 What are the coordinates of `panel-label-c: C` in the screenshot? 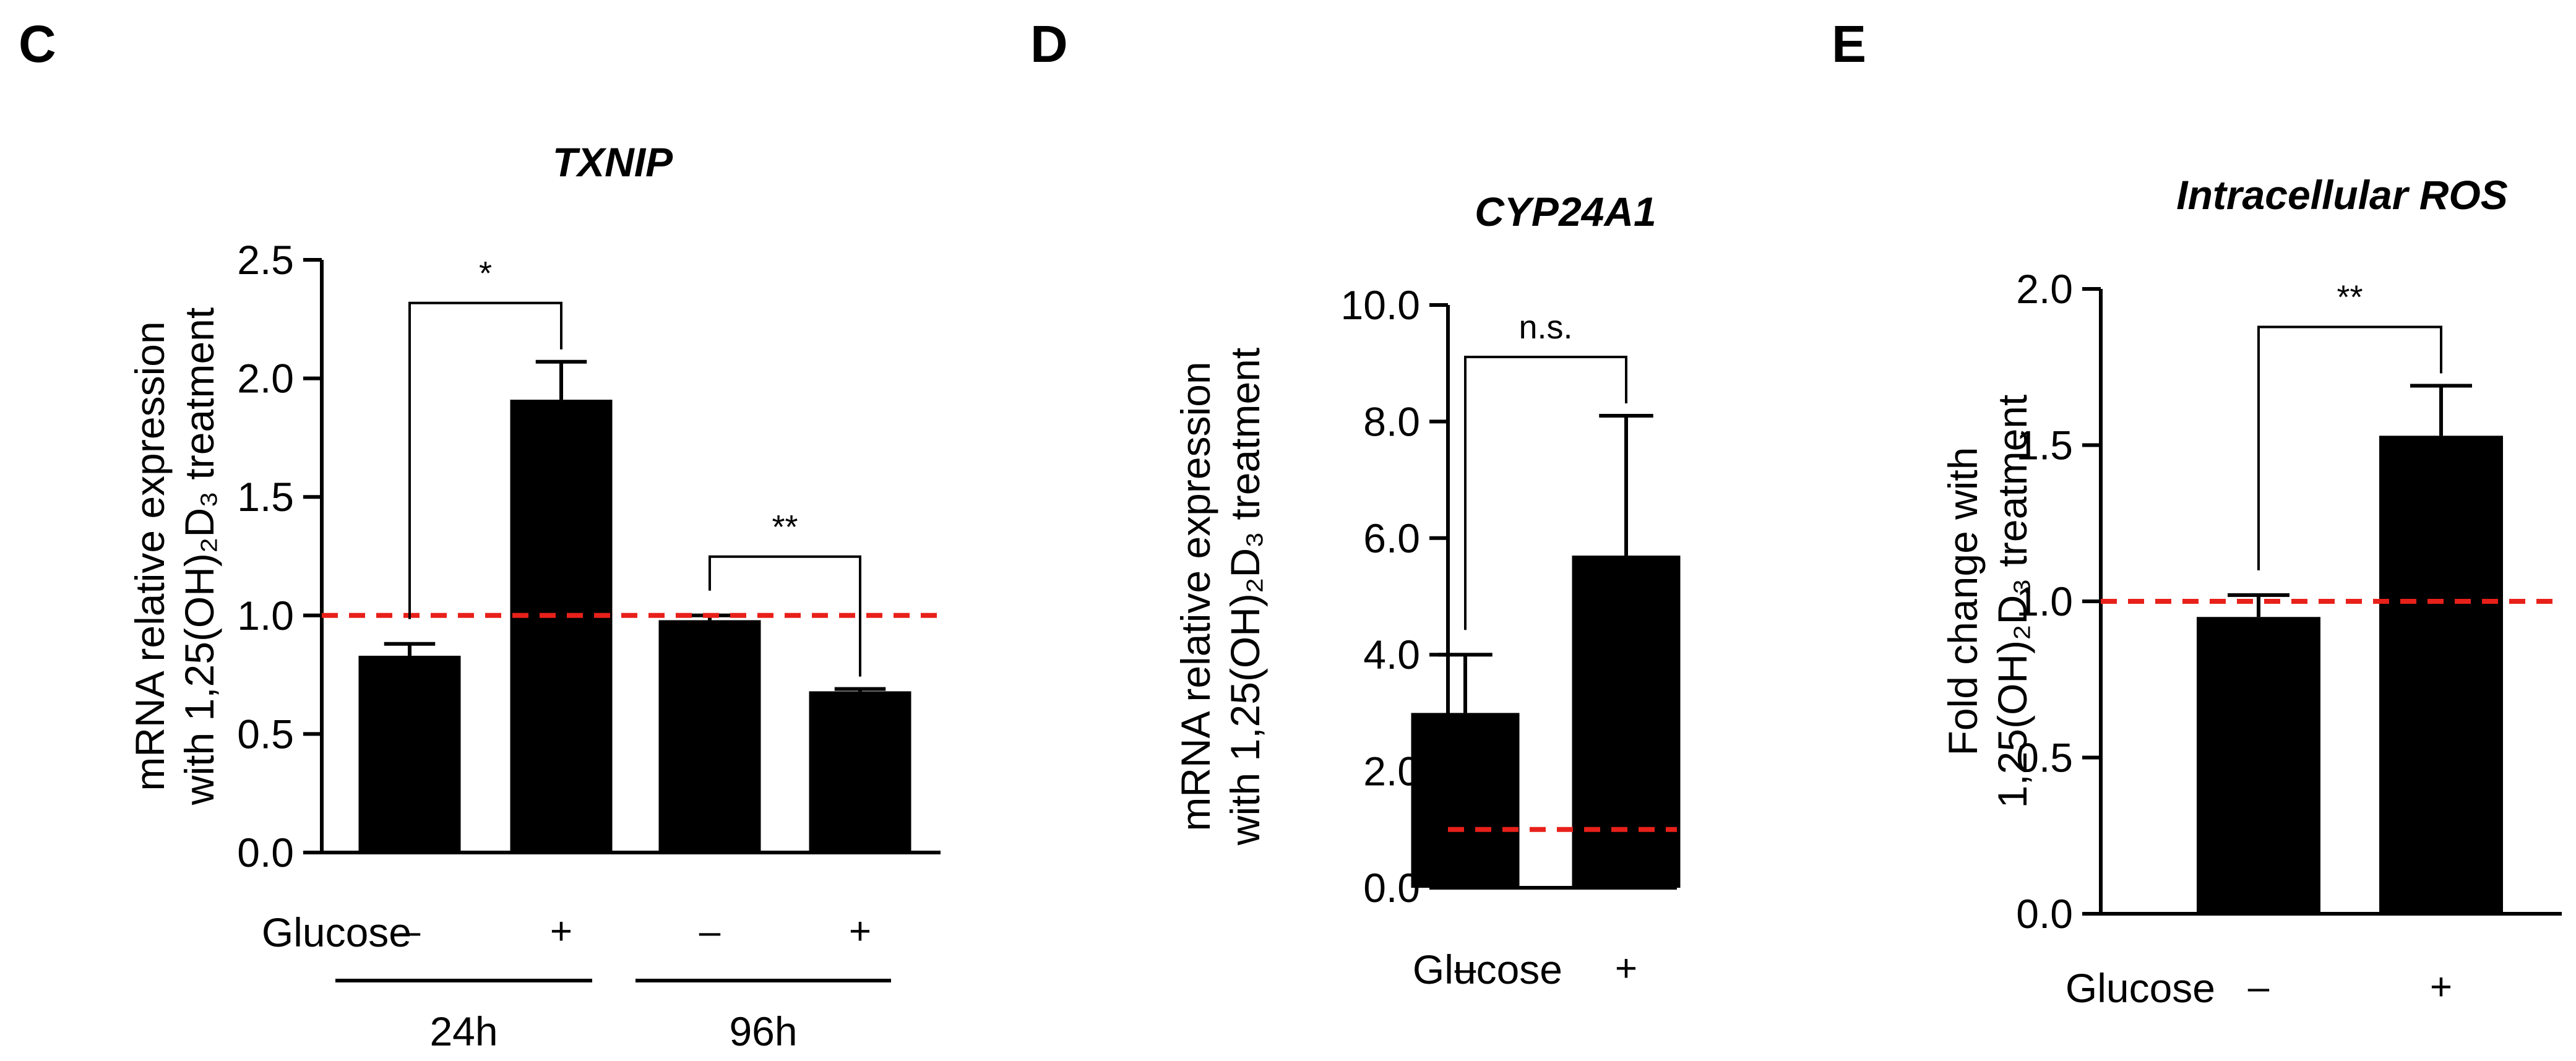 It's located at (37, 44).